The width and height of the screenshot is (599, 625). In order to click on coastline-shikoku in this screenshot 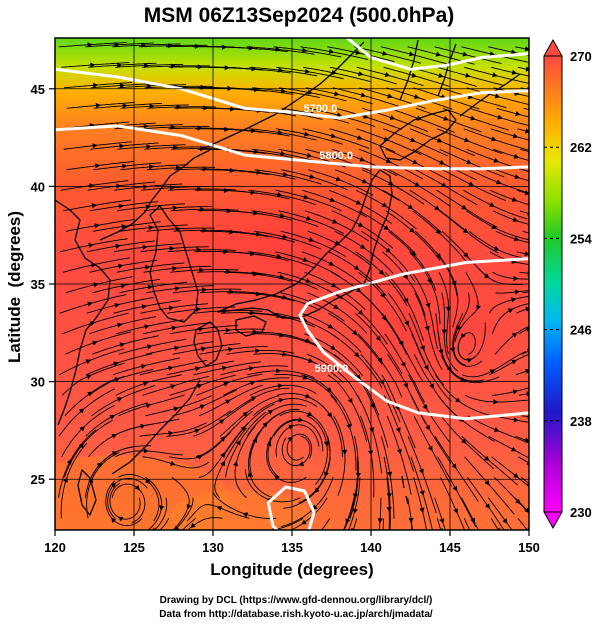, I will do `click(251, 326)`.